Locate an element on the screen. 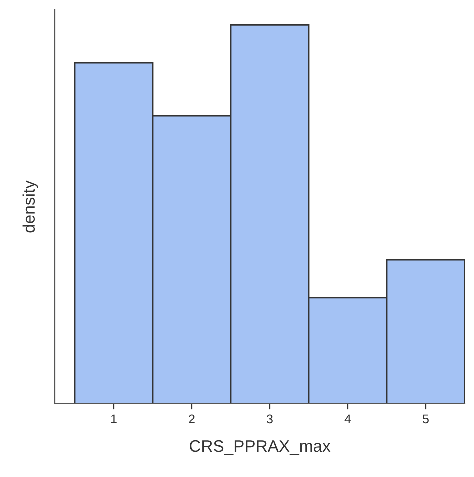 The width and height of the screenshot is (474, 477). x-tick-label: 4 is located at coordinates (348, 419).